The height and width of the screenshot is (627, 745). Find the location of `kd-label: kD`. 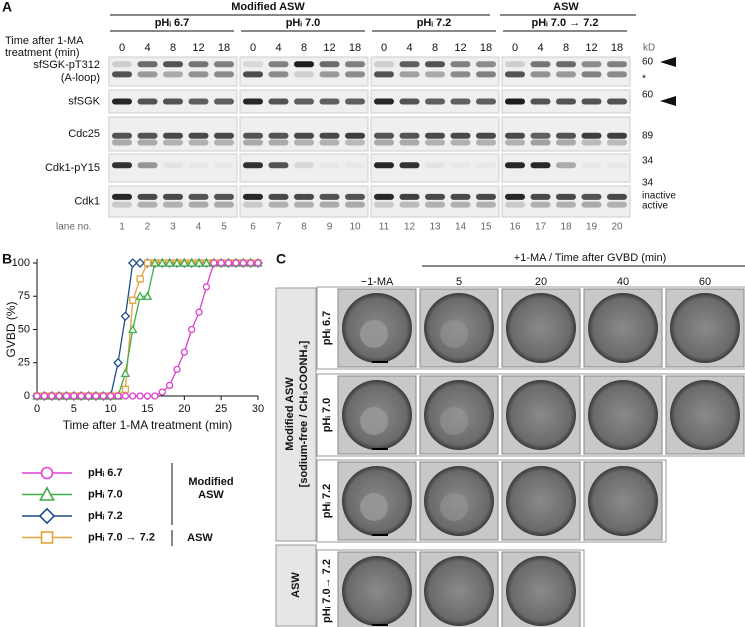

kd-label: kD is located at coordinates (649, 48).